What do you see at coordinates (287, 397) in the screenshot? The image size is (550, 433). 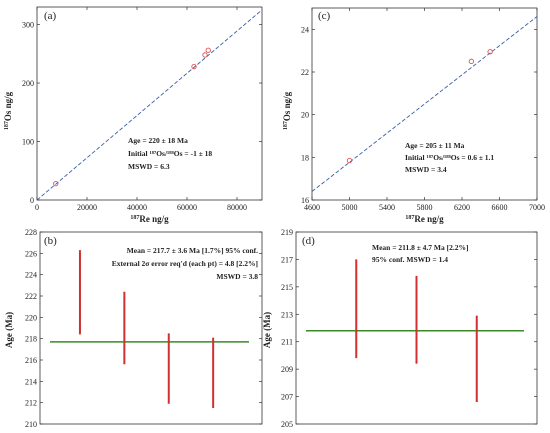 I see `y-tick-label: 207` at bounding box center [287, 397].